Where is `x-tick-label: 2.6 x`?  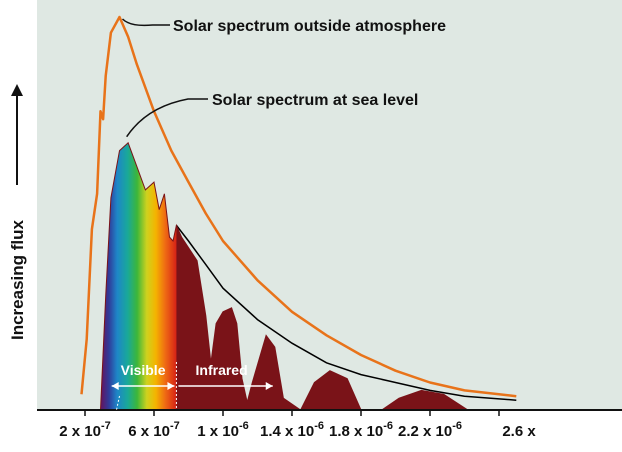 x-tick-label: 2.6 x is located at coordinates (519, 431).